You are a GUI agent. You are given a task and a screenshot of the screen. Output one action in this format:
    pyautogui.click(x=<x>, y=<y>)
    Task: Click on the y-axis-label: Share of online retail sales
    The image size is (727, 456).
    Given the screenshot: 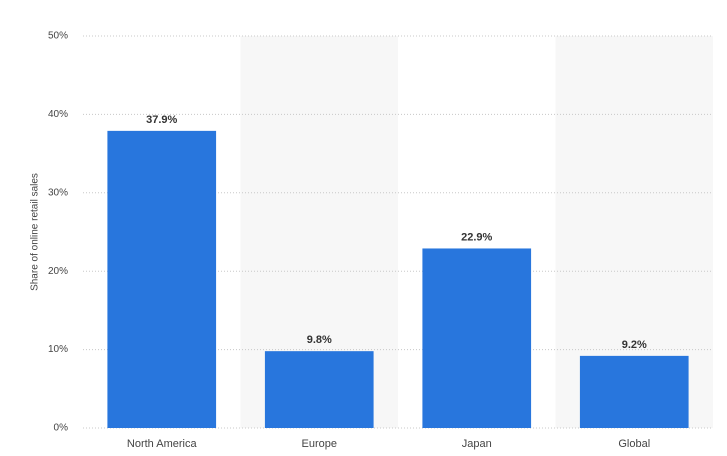 What is the action you would take?
    pyautogui.click(x=35, y=232)
    